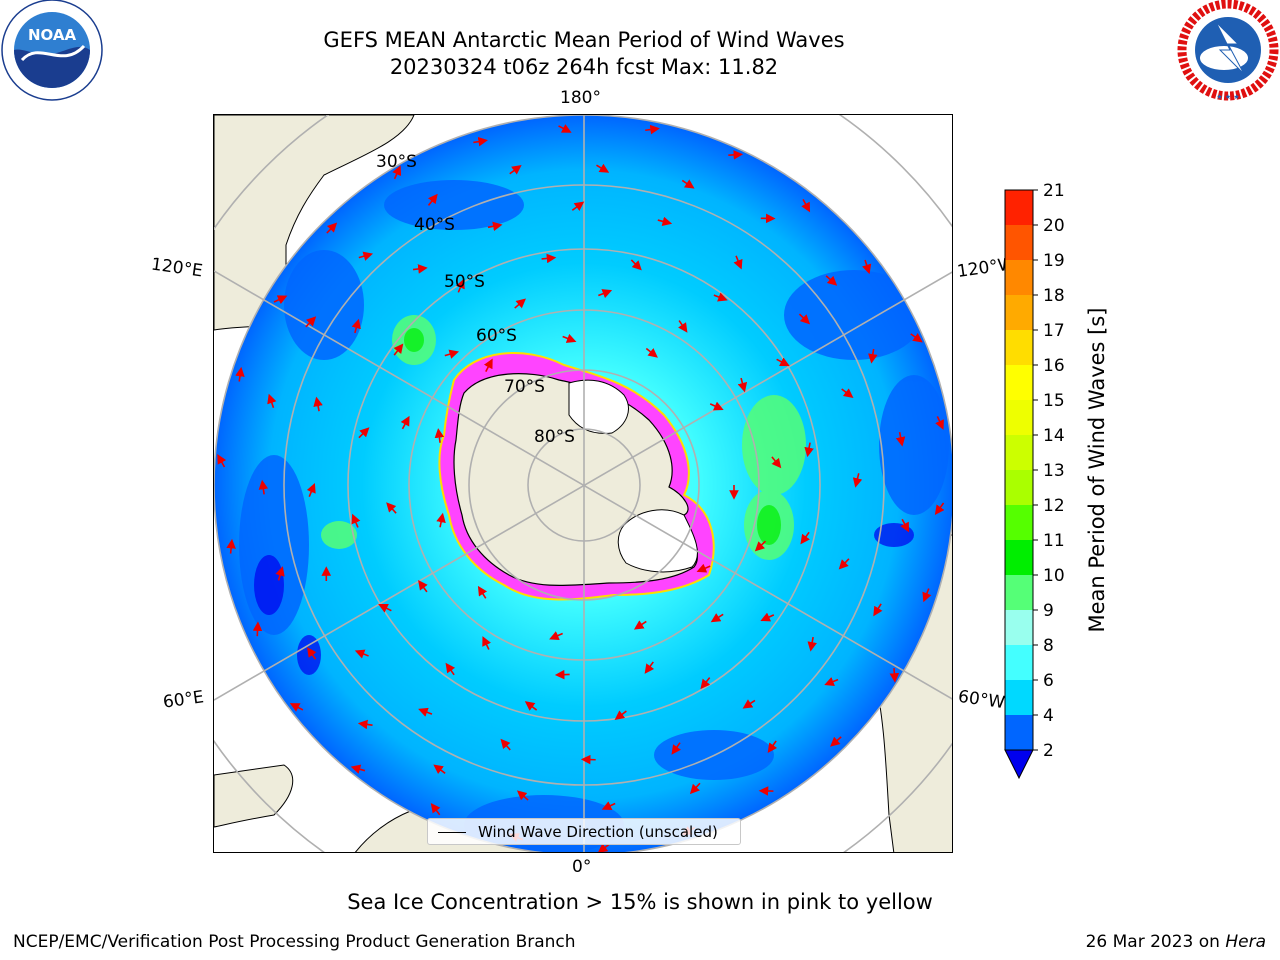 This screenshot has height=960, width=1280. Describe the element at coordinates (1054, 226) in the screenshot. I see `colorbar-tick-label: 20` at that location.